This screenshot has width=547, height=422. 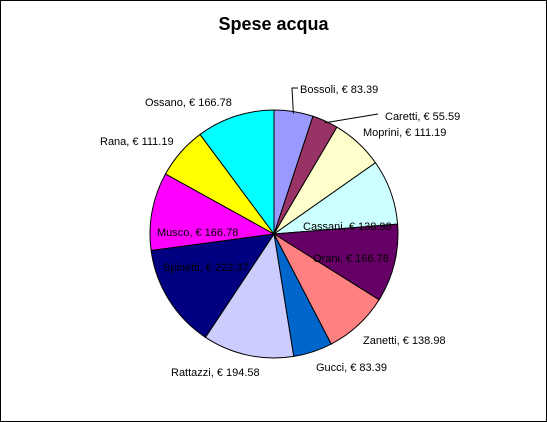 What do you see at coordinates (404, 133) in the screenshot?
I see `slice-label-moprini: Moprini, € 111.19` at bounding box center [404, 133].